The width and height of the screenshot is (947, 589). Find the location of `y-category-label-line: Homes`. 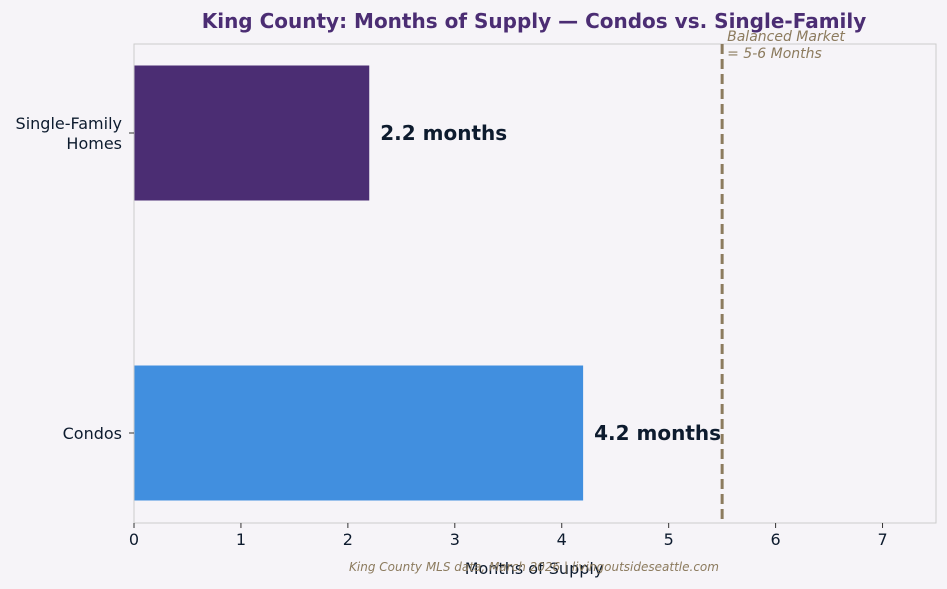

y-category-label-line: Homes is located at coordinates (94, 143).